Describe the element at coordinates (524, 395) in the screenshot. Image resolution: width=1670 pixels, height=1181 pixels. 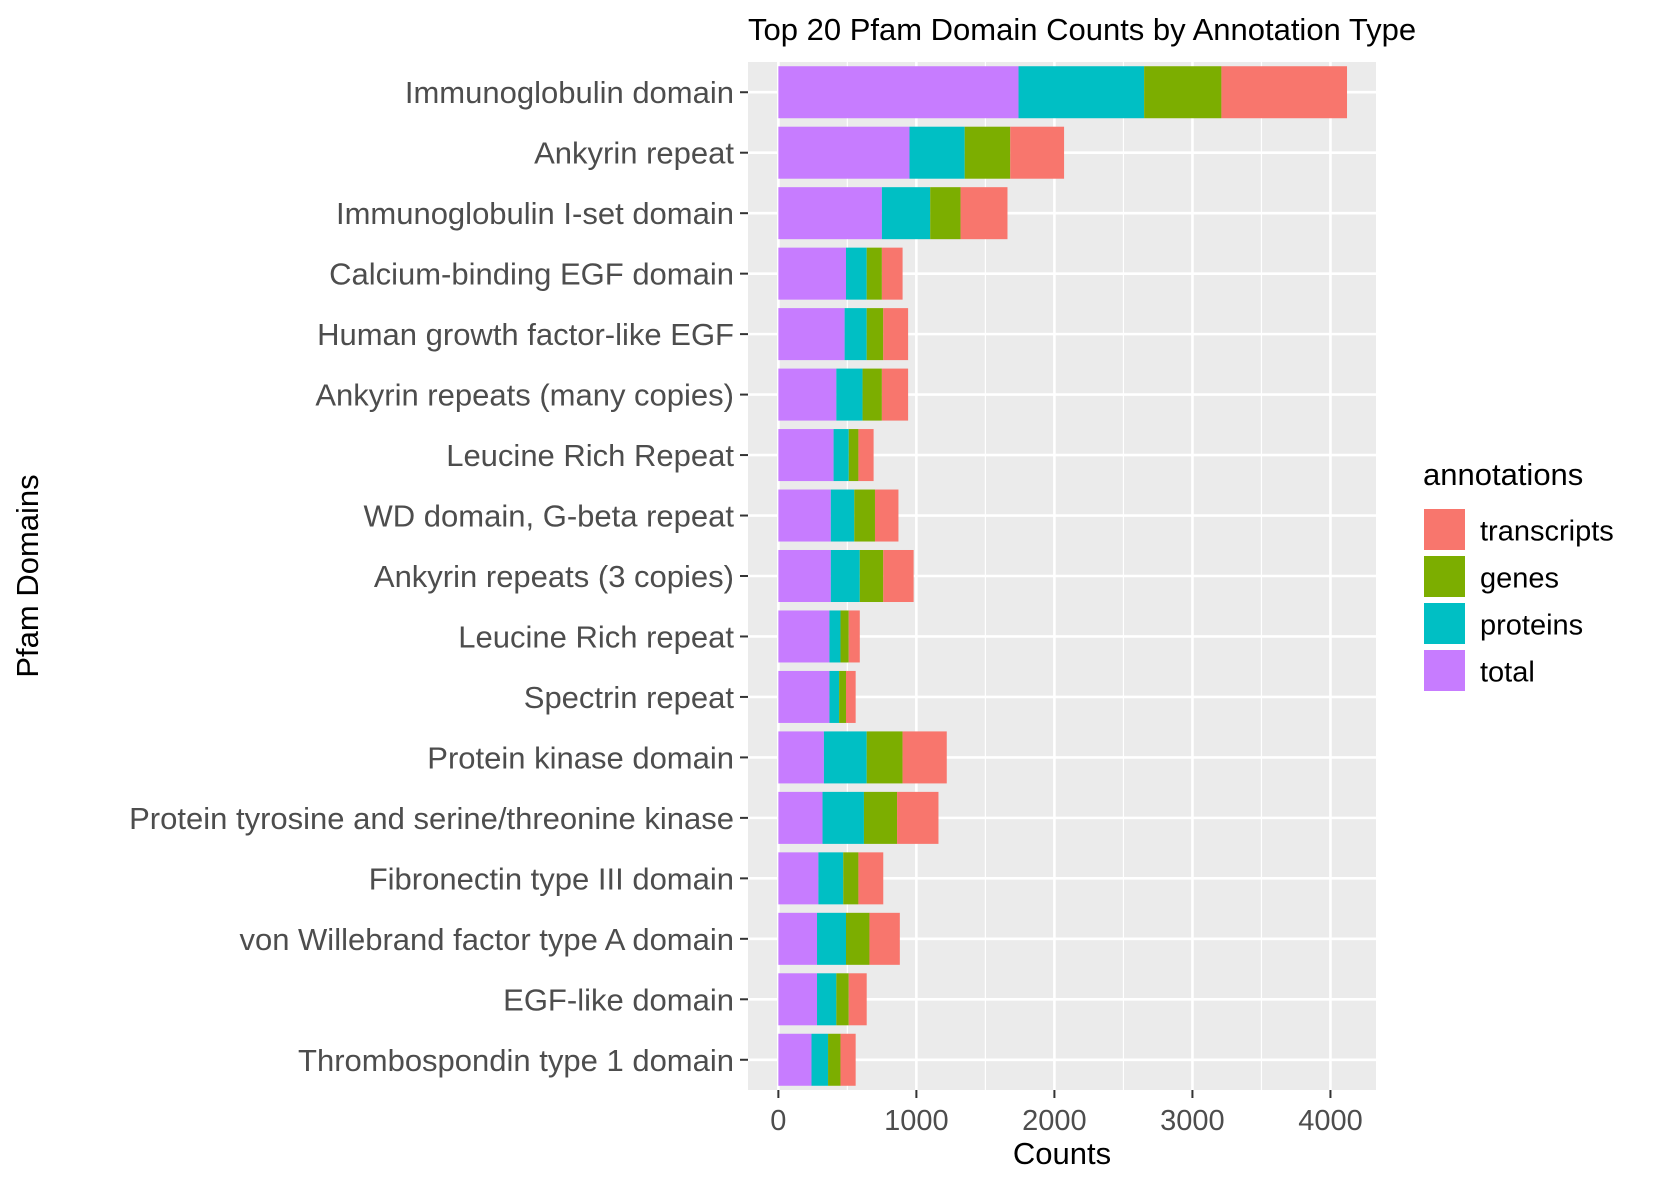
I see `y-tick-label: Ankyrin repeats (many copies)` at that location.